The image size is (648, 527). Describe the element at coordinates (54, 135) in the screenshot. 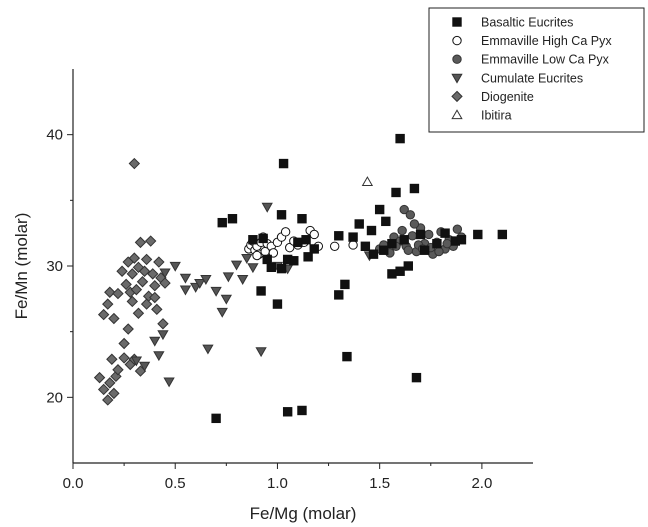

I see `y-tick-label: 40` at that location.